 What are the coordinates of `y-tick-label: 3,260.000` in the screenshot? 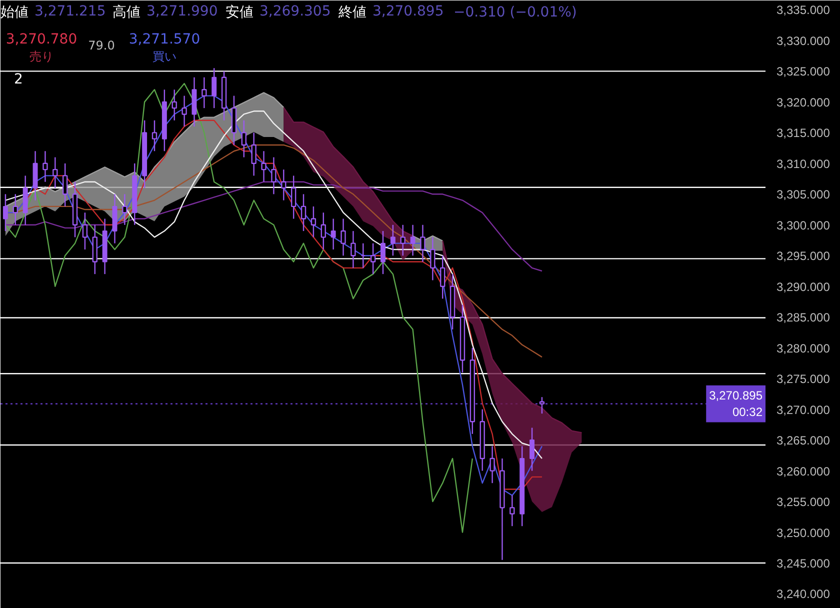 It's located at (803, 471).